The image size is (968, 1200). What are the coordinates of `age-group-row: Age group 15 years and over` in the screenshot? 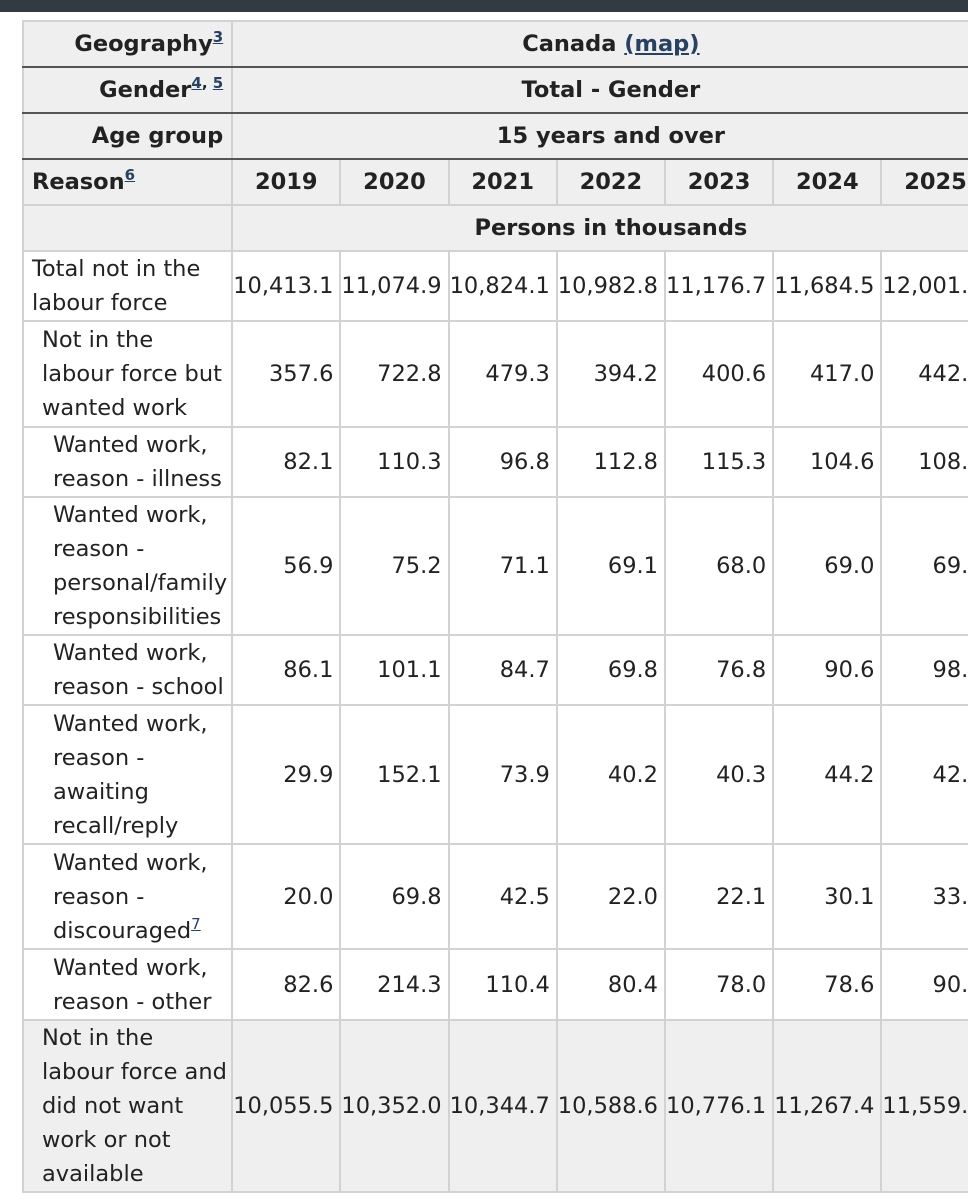 It's located at (494, 136).